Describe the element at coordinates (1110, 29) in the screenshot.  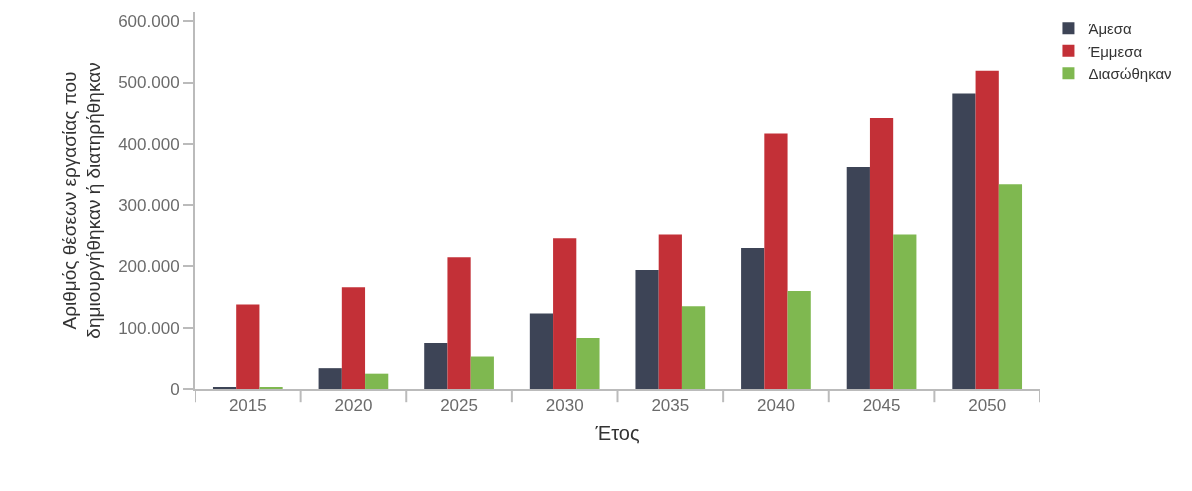
I see `legend-label: Άμεσα` at that location.